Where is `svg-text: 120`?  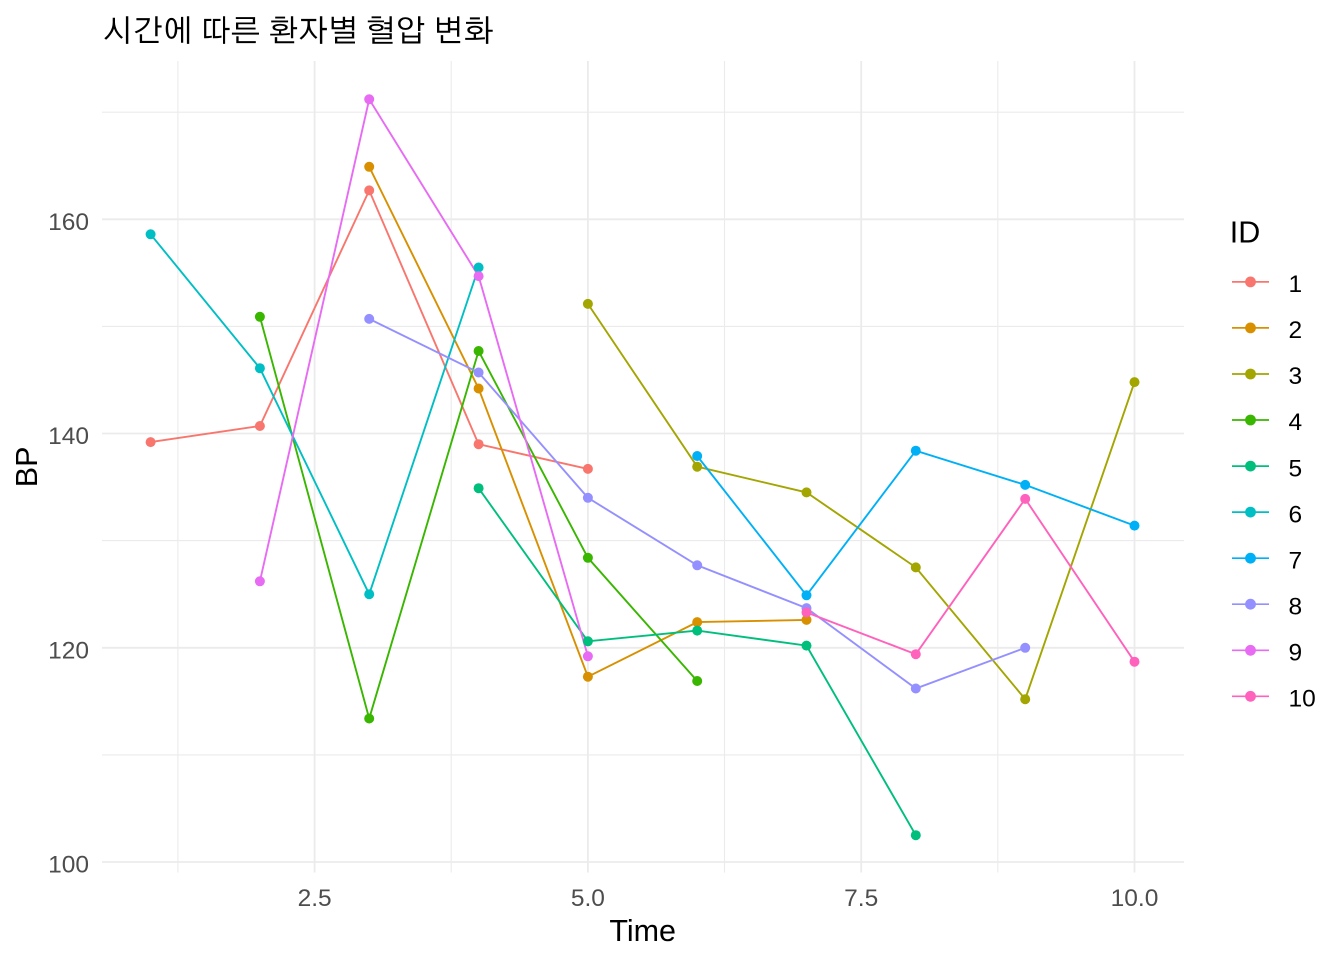
svg-text: 120 is located at coordinates (68, 650).